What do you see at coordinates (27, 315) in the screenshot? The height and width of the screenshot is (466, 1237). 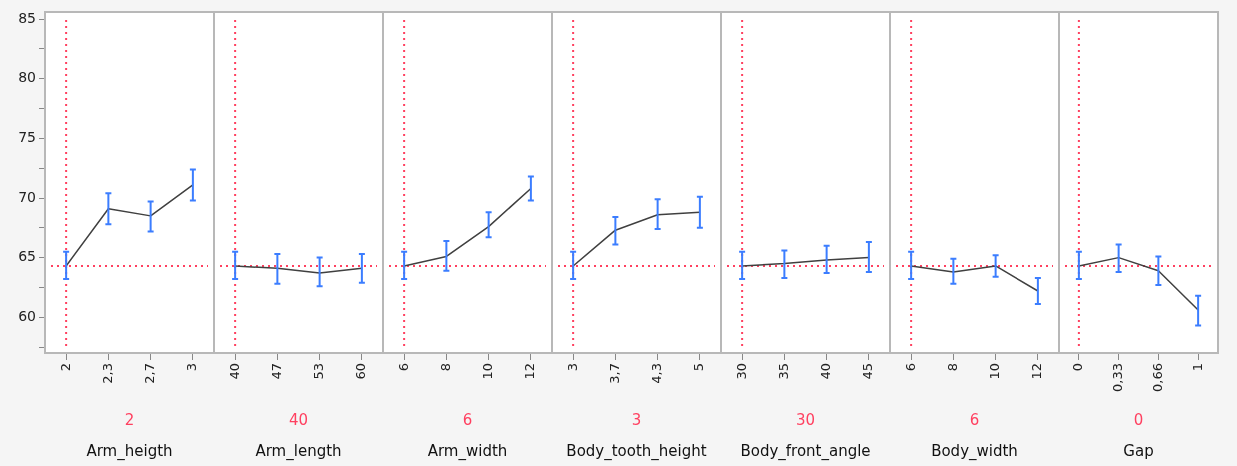 I see `y-tick-label: 60` at bounding box center [27, 315].